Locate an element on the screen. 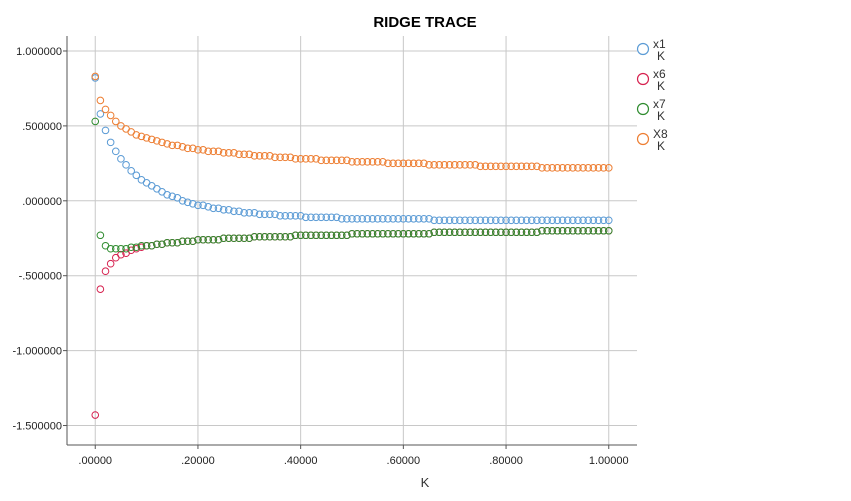  y-tick-label: 1.000000 is located at coordinates (39, 52).